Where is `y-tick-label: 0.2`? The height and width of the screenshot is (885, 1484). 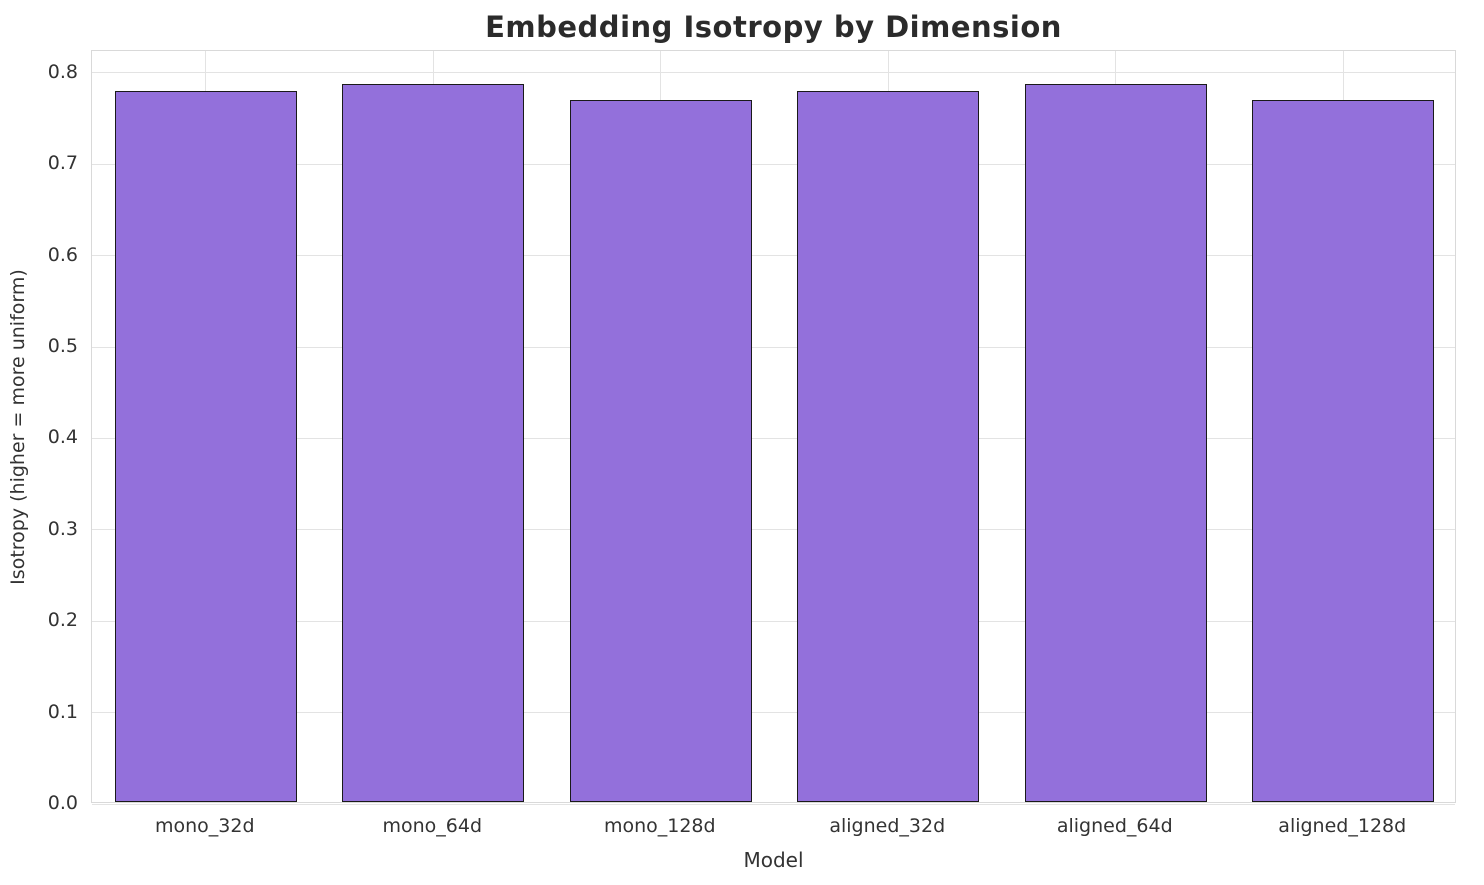
y-tick-label: 0.2 is located at coordinates (62, 620).